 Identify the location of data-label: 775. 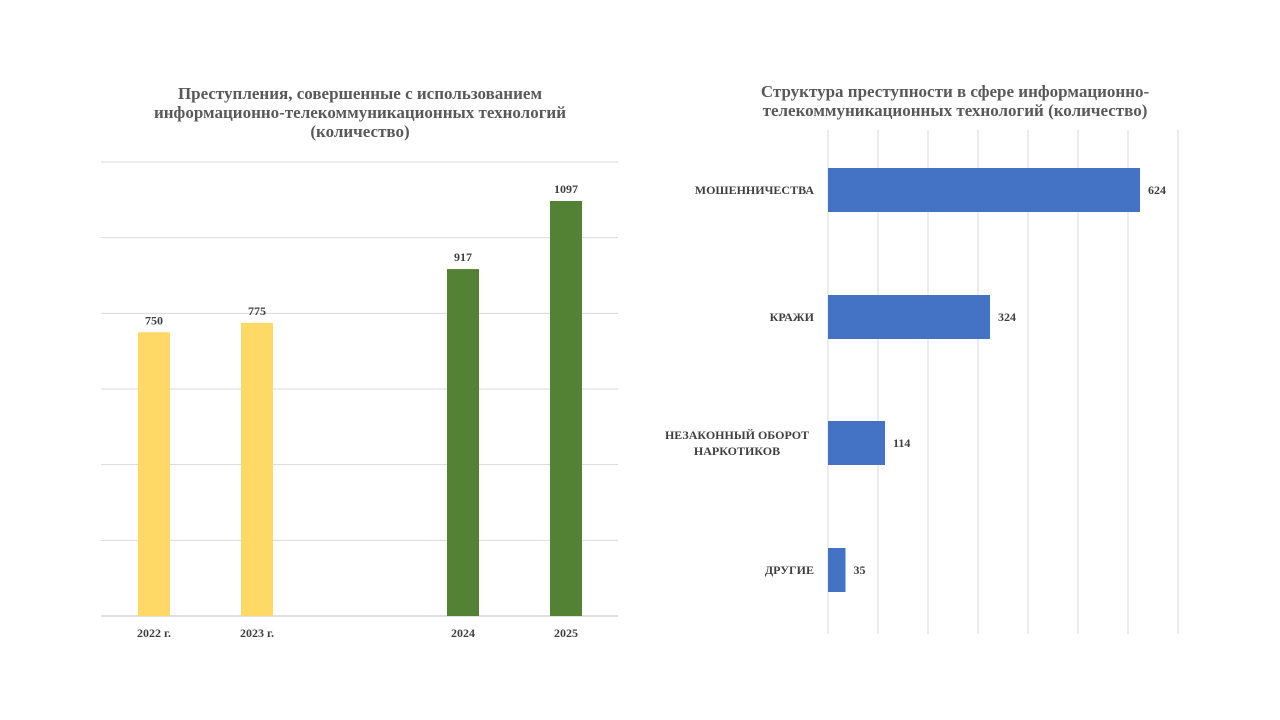
(257, 311).